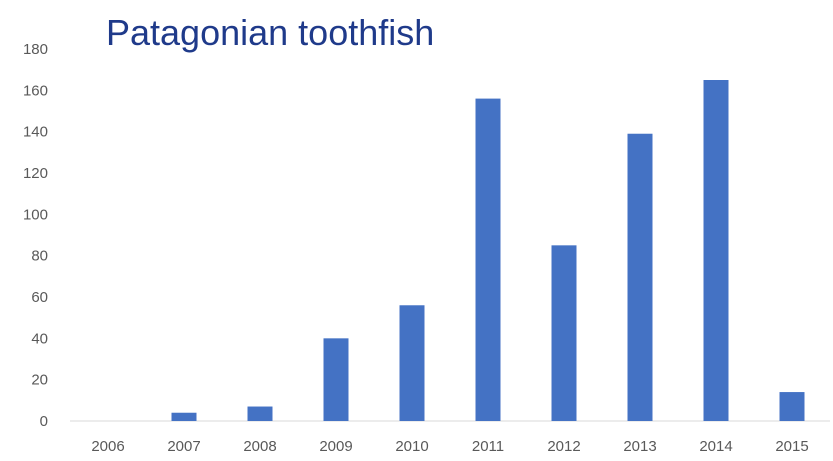 This screenshot has height=461, width=833. What do you see at coordinates (564, 333) in the screenshot?
I see `bar-2012` at bounding box center [564, 333].